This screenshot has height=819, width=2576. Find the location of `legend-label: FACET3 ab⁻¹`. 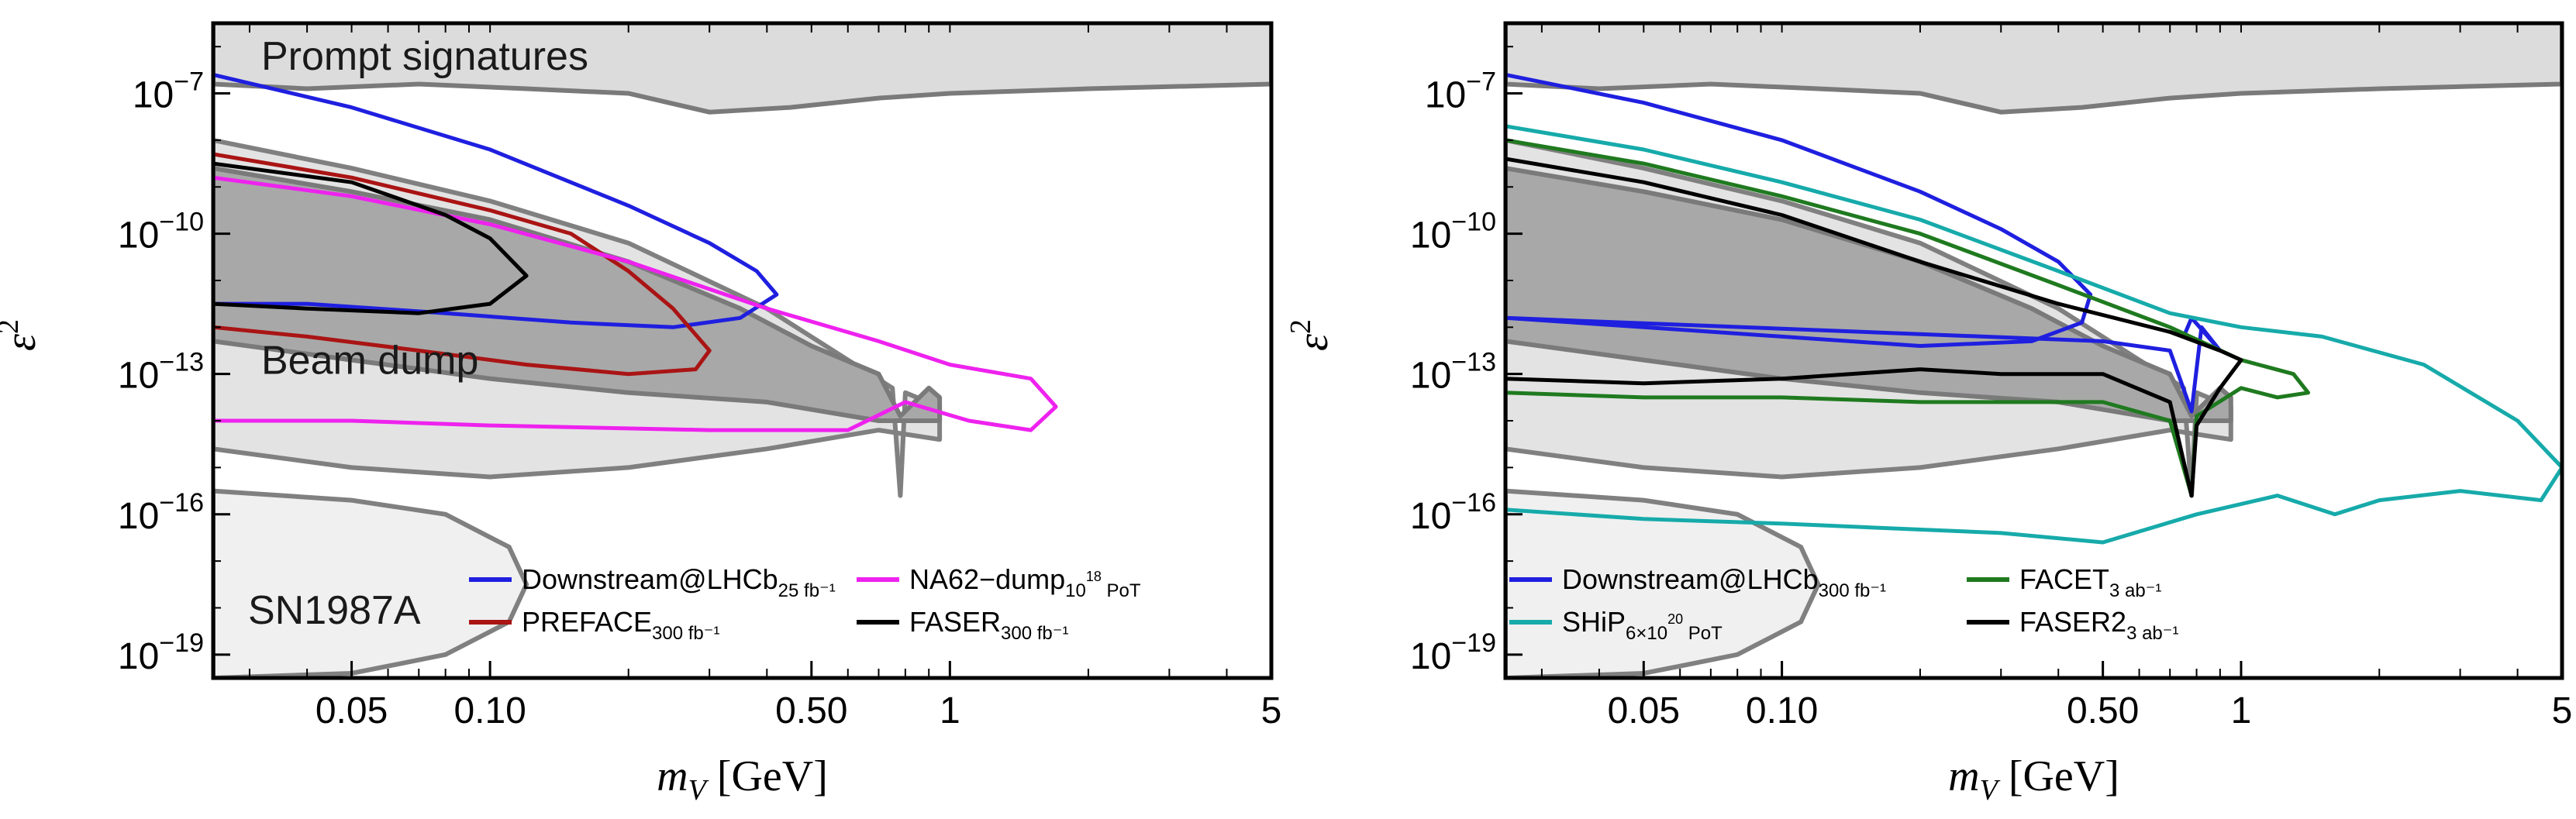

legend-label: FACET3 ab⁻¹ is located at coordinates (2090, 582).